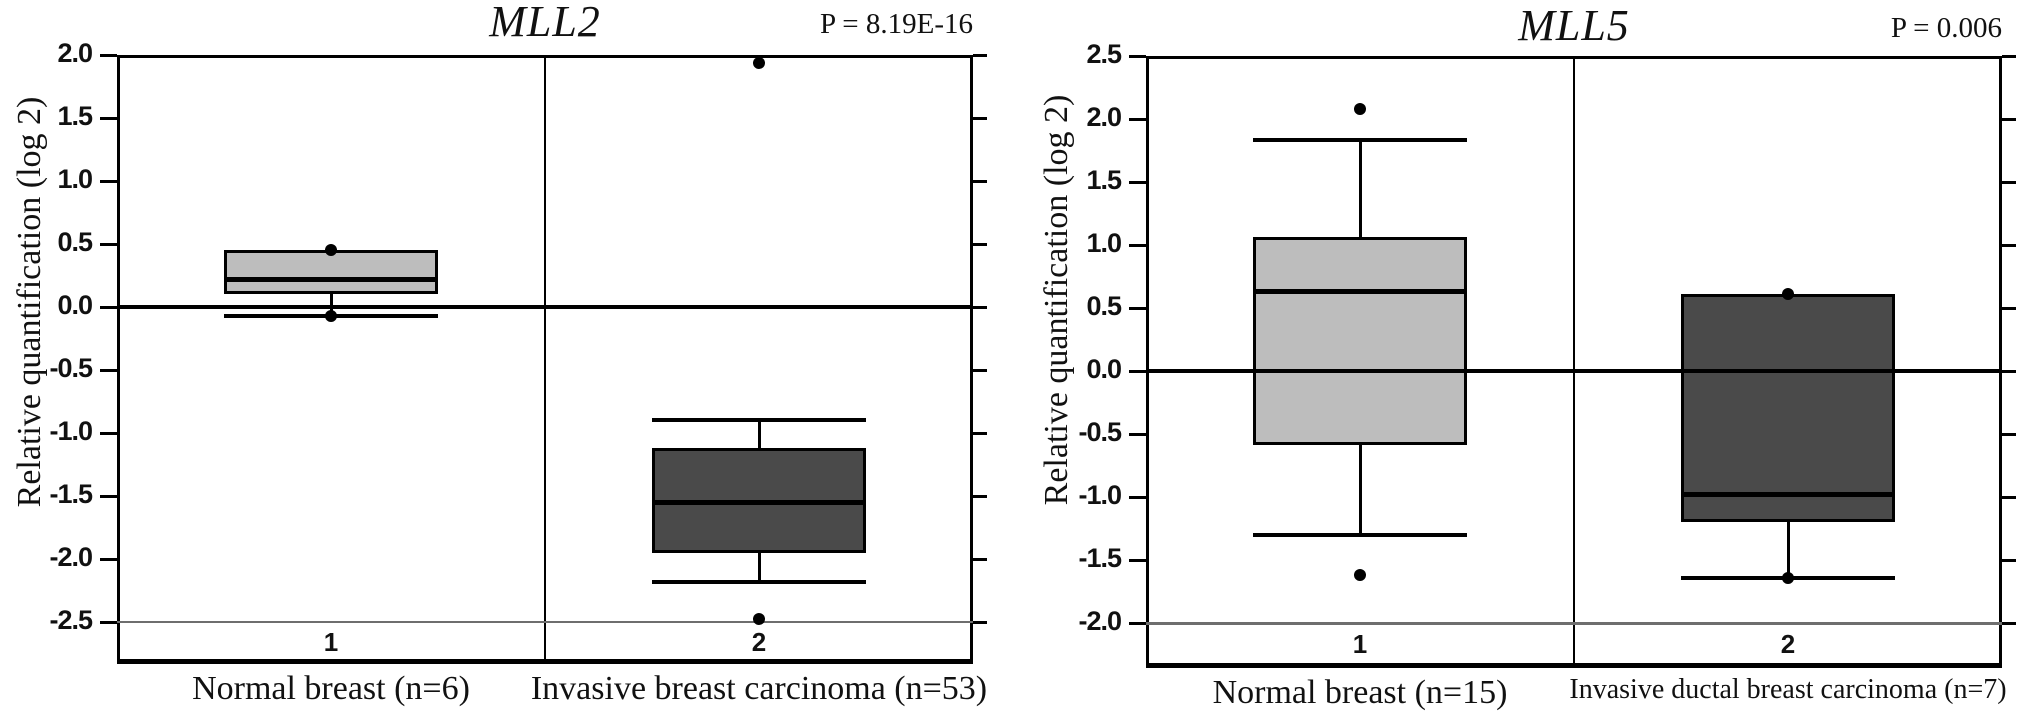 This screenshot has height=722, width=2031. Describe the element at coordinates (545, 23) in the screenshot. I see `chart-title-mll2: MLL2` at that location.